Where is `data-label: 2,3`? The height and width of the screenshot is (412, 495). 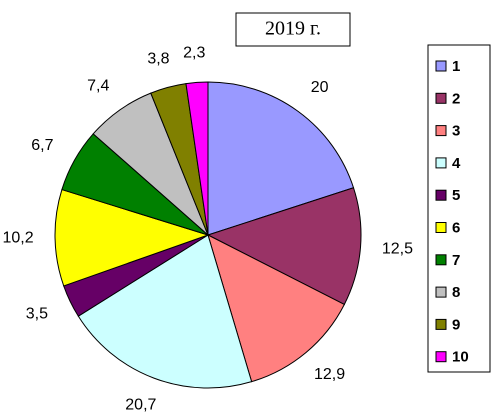 data-label: 2,3 is located at coordinates (194, 53).